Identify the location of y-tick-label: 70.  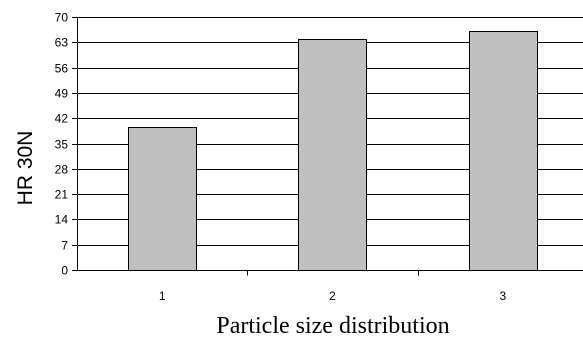
(62, 18).